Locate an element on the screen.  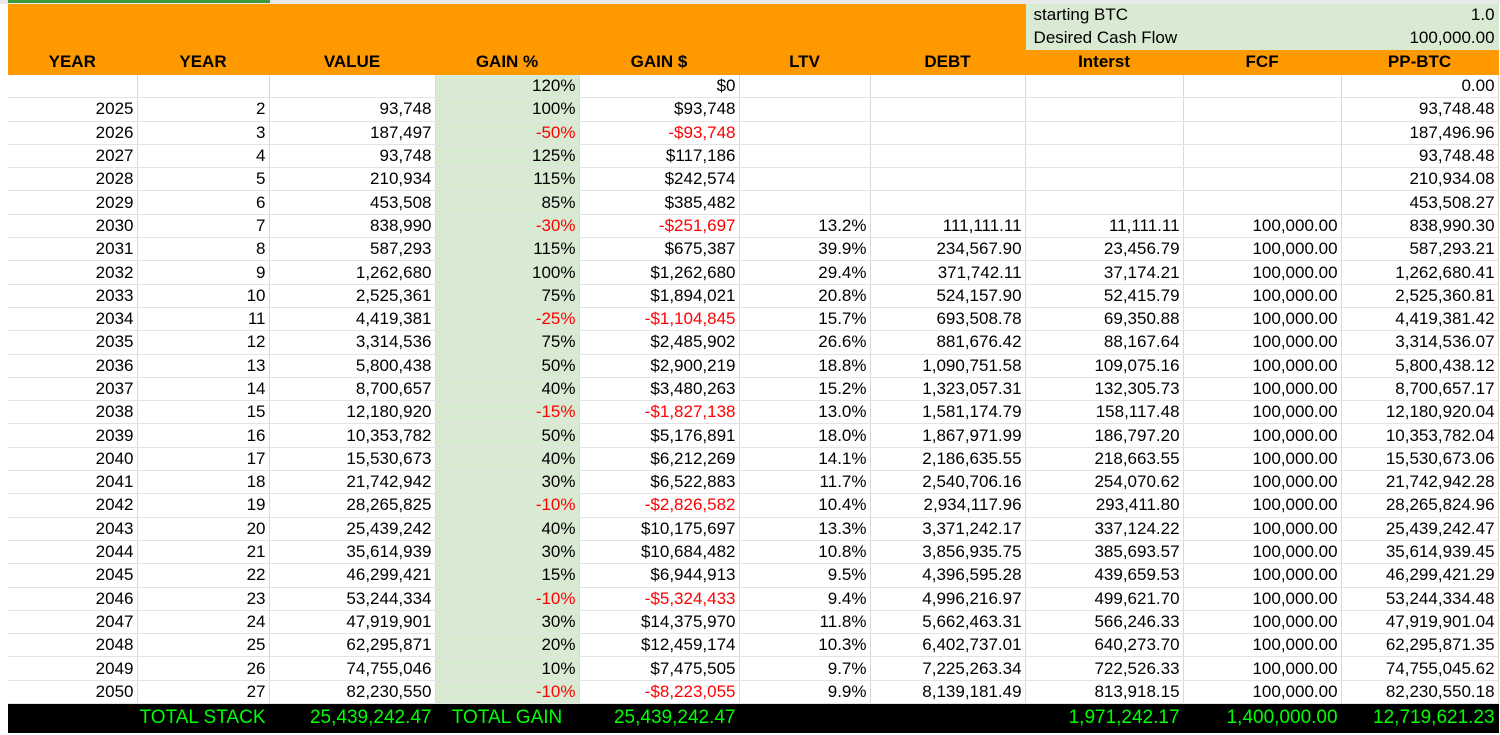
cell-gain-usd: $6,944,913 is located at coordinates (659, 575).